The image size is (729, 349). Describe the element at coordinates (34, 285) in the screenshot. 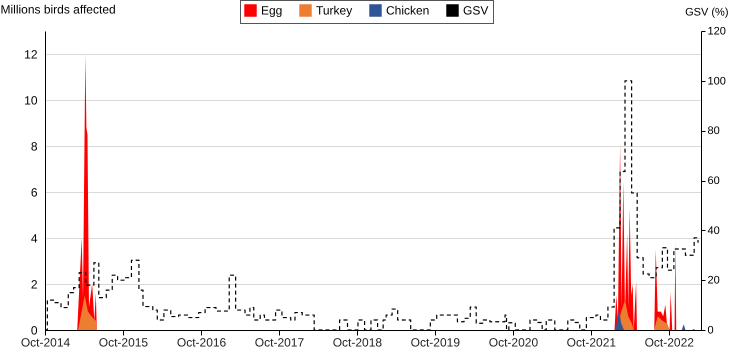

I see `y-tick-label: 2` at that location.